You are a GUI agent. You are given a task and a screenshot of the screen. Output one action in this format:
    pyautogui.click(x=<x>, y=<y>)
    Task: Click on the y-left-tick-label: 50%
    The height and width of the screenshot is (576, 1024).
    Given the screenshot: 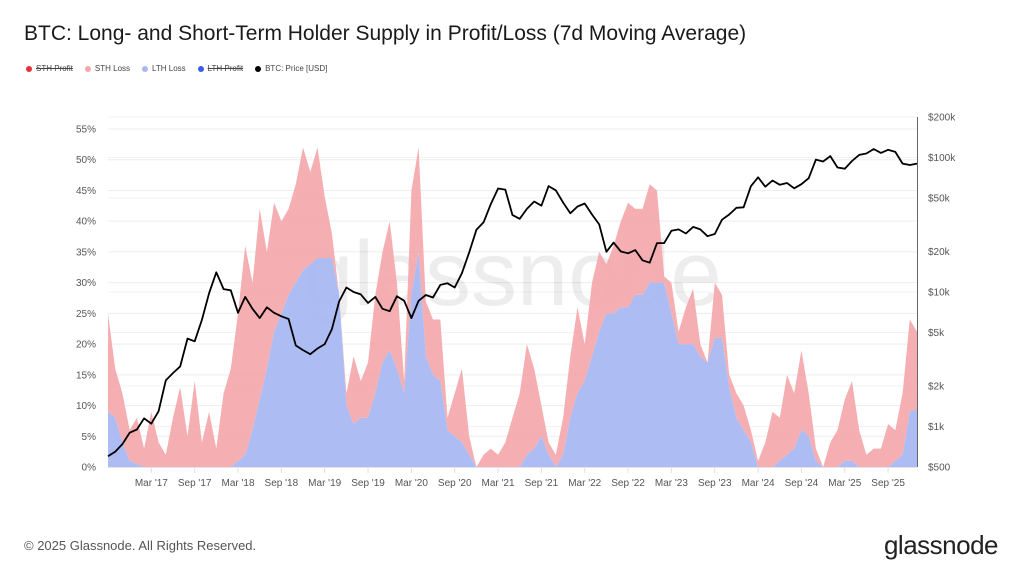 What is the action you would take?
    pyautogui.click(x=86, y=160)
    